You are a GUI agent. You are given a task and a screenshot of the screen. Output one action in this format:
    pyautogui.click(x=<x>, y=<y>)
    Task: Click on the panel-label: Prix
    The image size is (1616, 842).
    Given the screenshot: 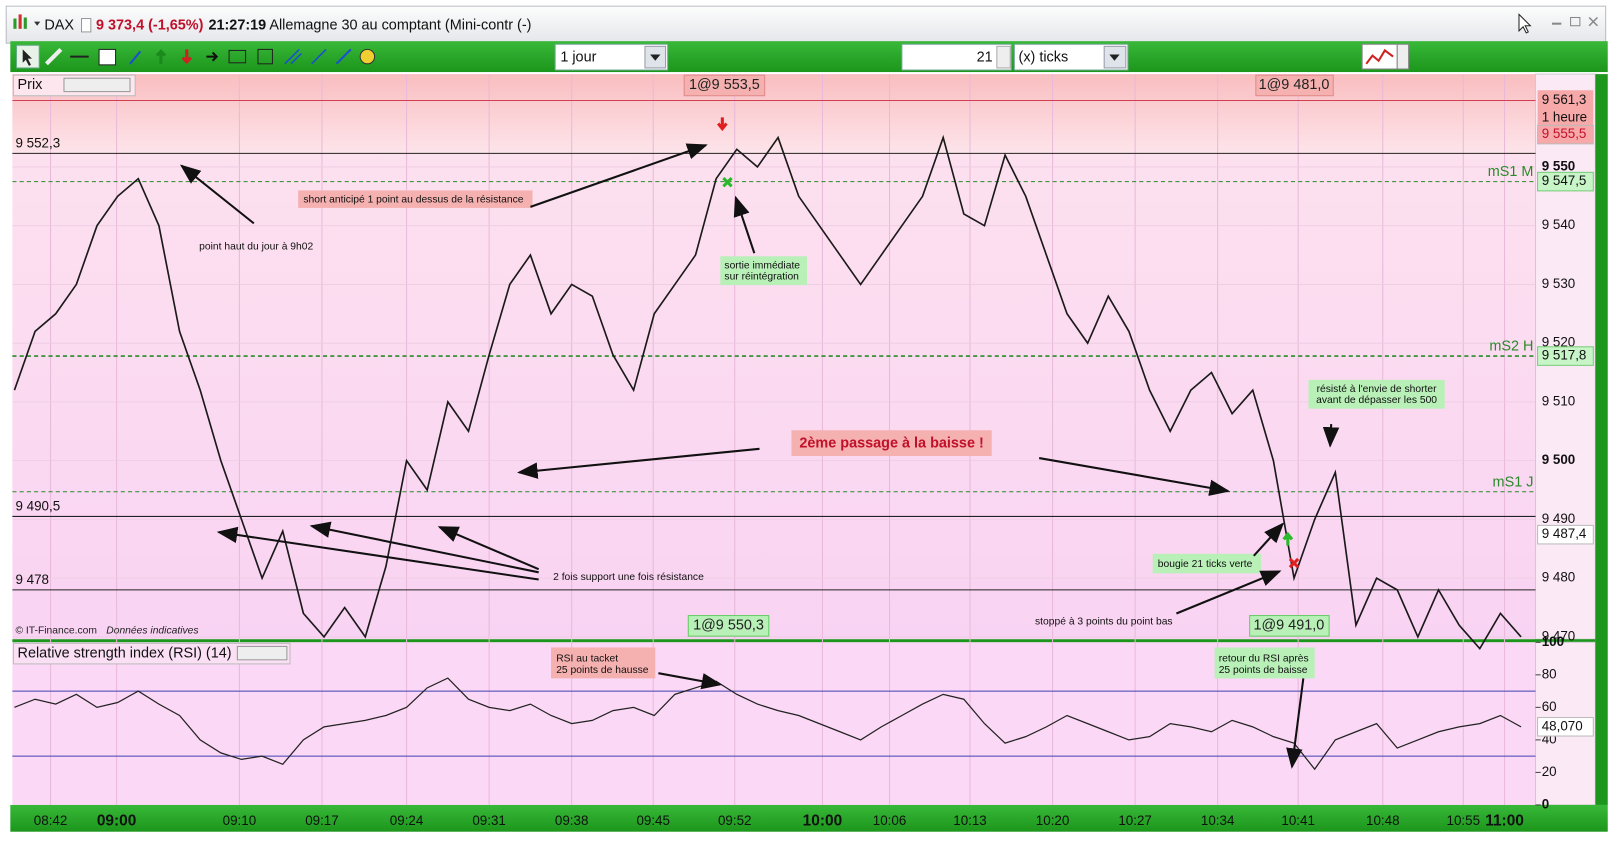 What is the action you would take?
    pyautogui.click(x=31, y=85)
    